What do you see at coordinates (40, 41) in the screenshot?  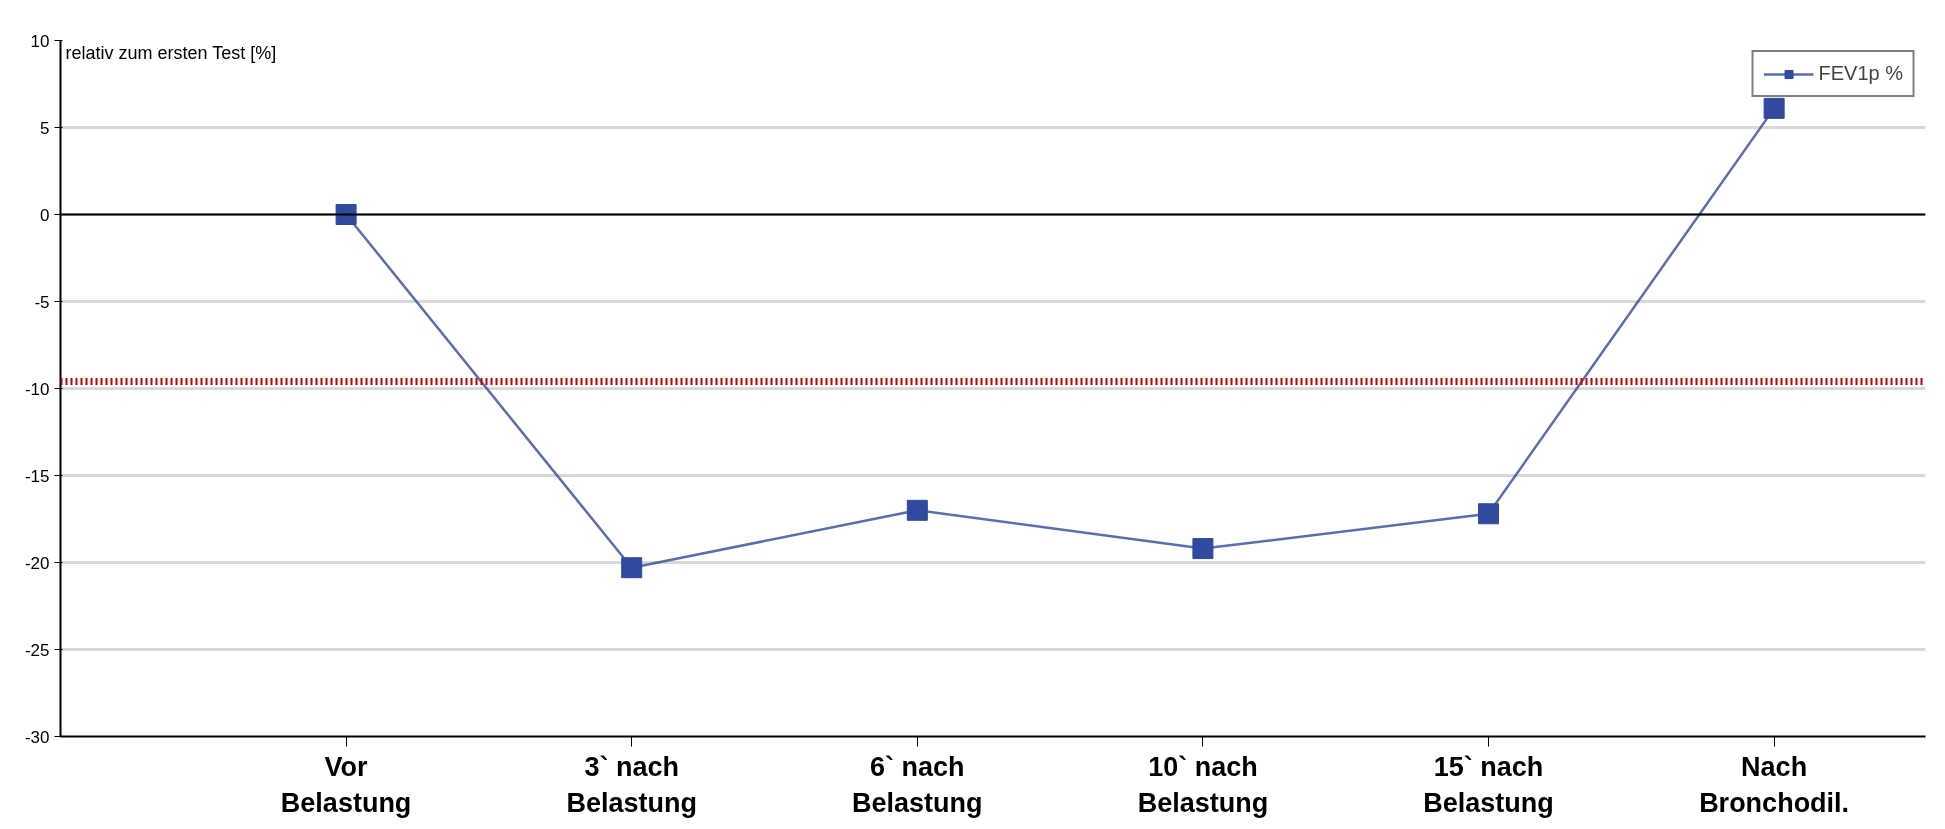 I see `y-tick-label: 10` at bounding box center [40, 41].